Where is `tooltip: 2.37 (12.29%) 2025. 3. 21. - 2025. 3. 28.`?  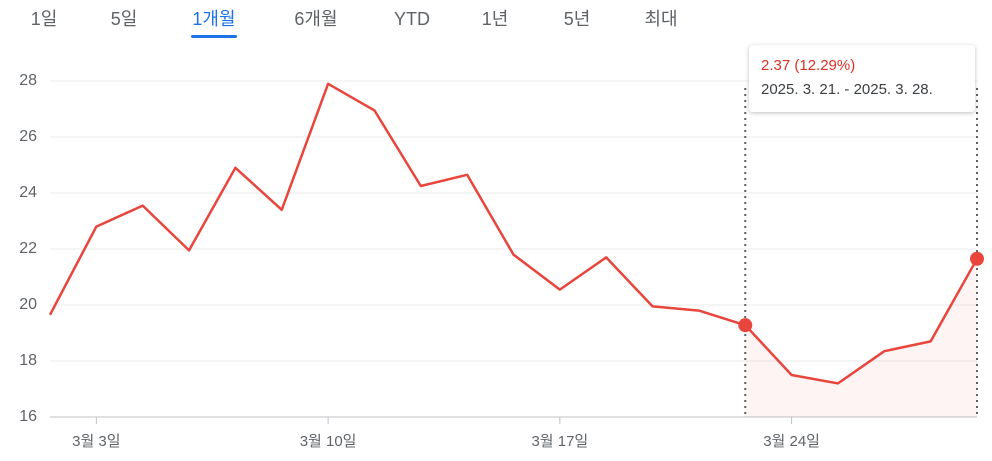 tooltip: 2.37 (12.29%) 2025. 3. 21. - 2025. 3. 28. is located at coordinates (862, 78).